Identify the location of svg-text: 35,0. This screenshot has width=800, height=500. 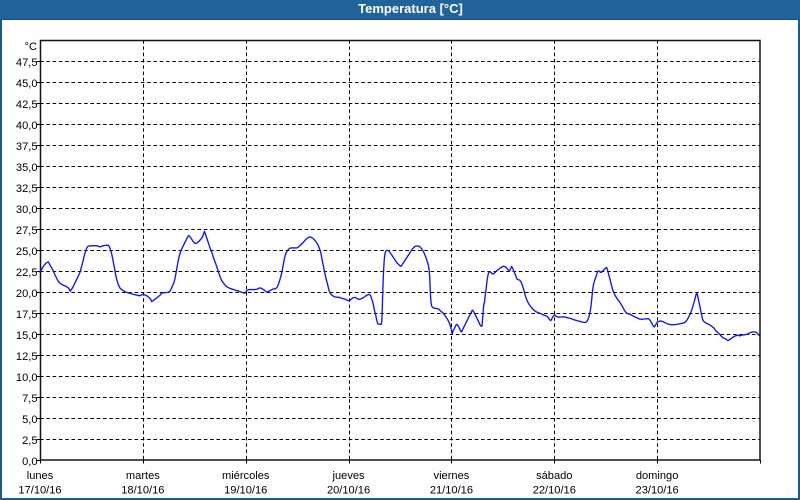
(27, 168).